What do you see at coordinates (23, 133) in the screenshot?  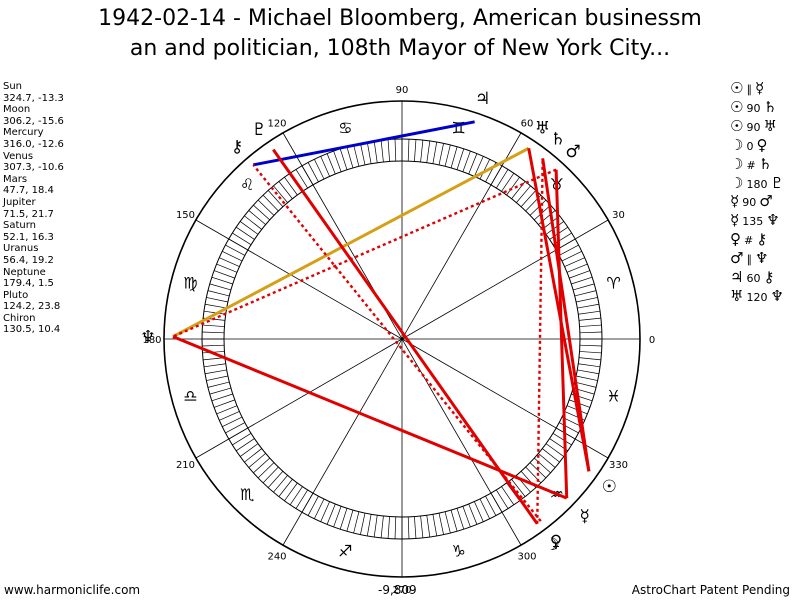 I see `position-name: Mercury` at bounding box center [23, 133].